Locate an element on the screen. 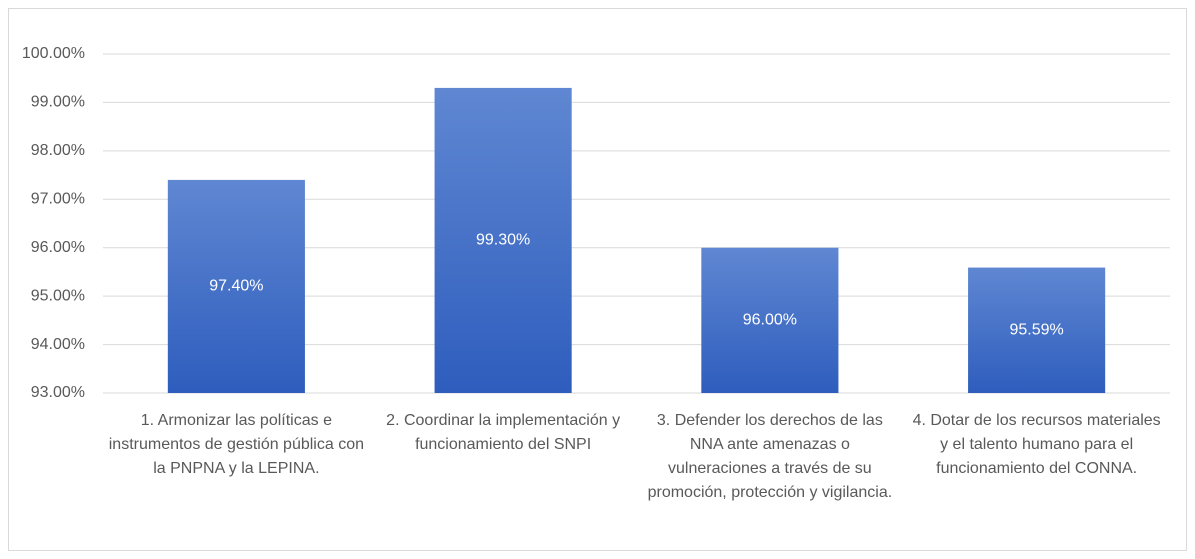 This screenshot has width=1195, height=559. y-tick-label: 99.00% is located at coordinates (58, 102).